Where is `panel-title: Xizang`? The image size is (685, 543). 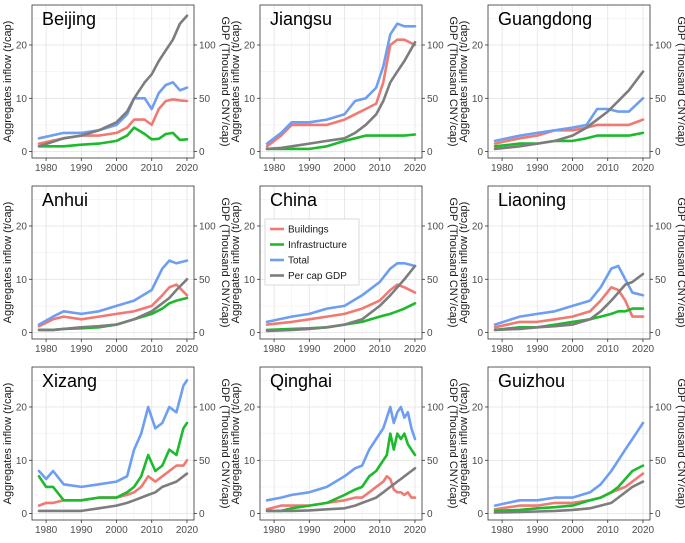
panel-title: Xizang is located at coordinates (69, 381).